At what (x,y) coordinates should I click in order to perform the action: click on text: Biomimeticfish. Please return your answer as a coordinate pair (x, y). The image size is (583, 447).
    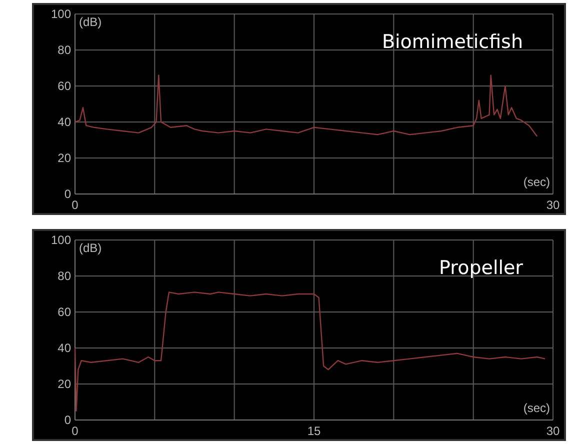
    Looking at the image, I should click on (452, 42).